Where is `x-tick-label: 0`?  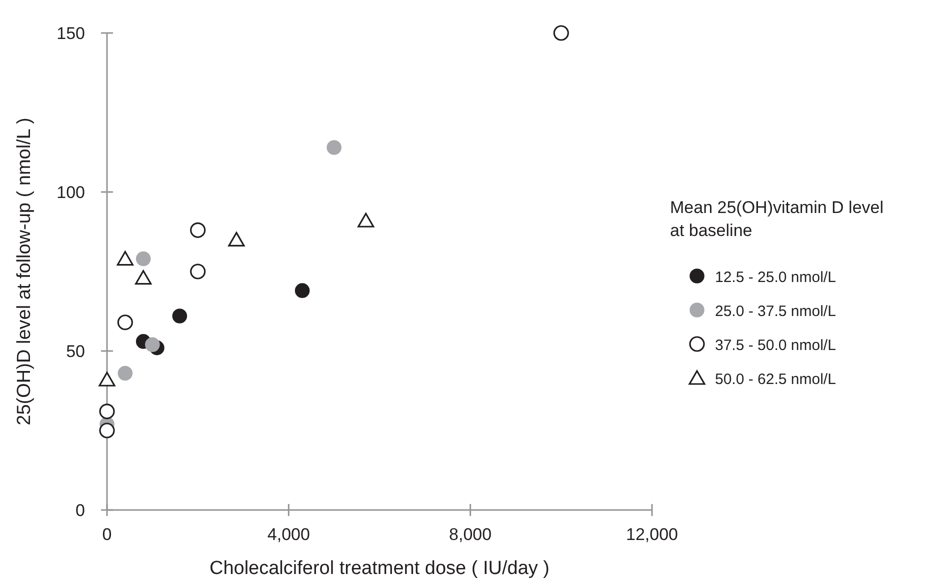 x-tick-label: 0 is located at coordinates (107, 534).